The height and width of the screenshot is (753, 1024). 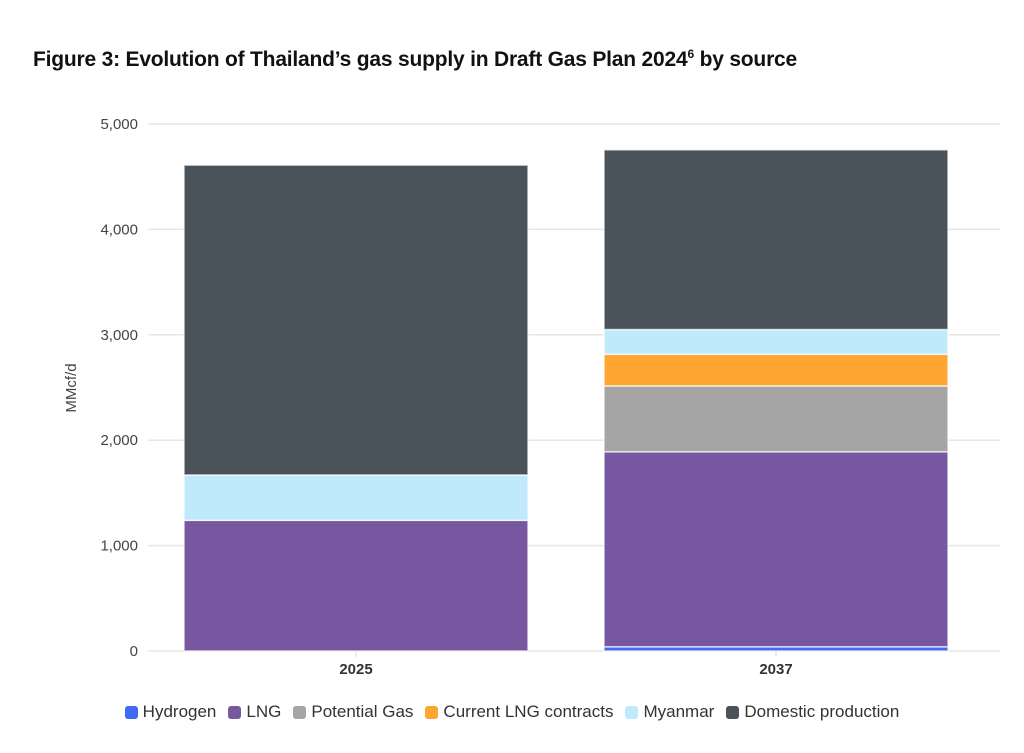 I want to click on bar-segment-current-lng-contracts, so click(x=776, y=370).